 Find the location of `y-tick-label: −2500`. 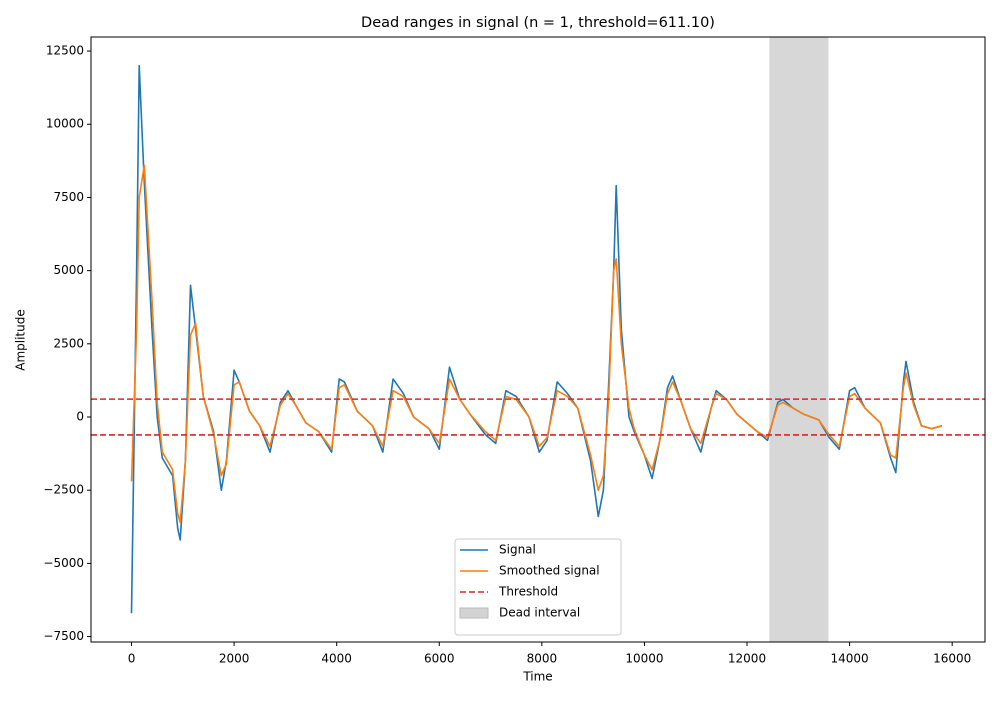

y-tick-label: −2500 is located at coordinates (63, 490).